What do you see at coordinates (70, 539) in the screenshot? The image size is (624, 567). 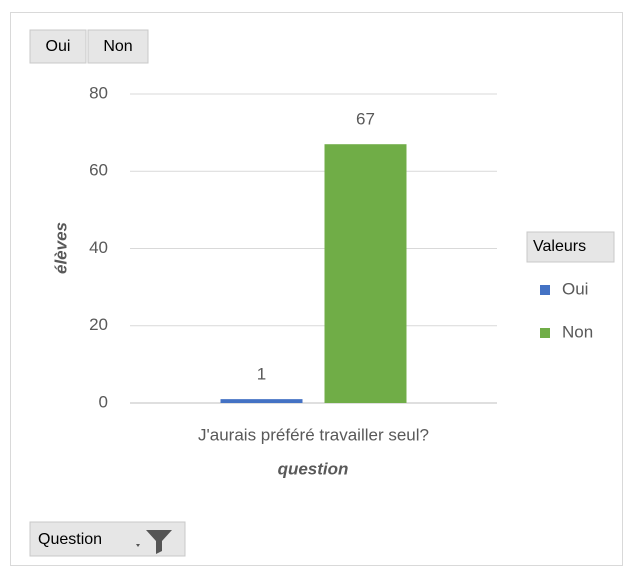 I see `filter-button-label: Question` at bounding box center [70, 539].